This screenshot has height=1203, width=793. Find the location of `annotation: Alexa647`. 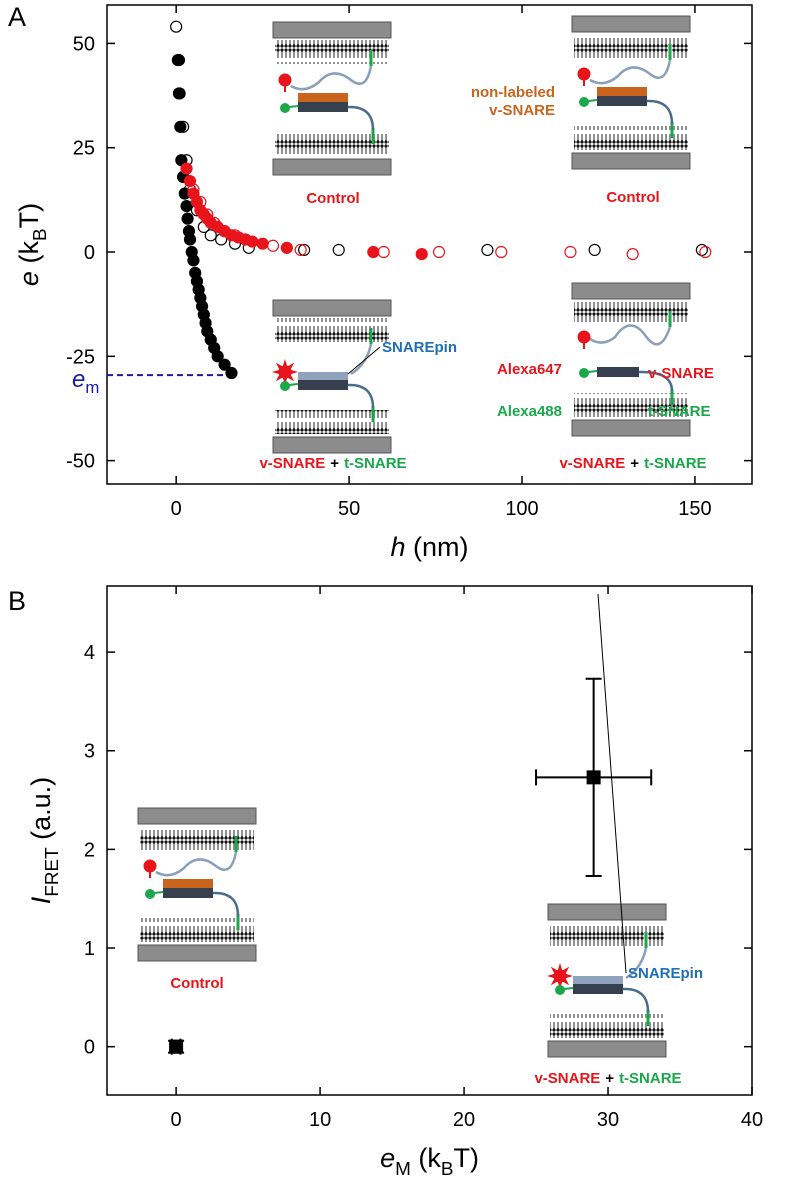

annotation: Alexa647 is located at coordinates (529, 369).